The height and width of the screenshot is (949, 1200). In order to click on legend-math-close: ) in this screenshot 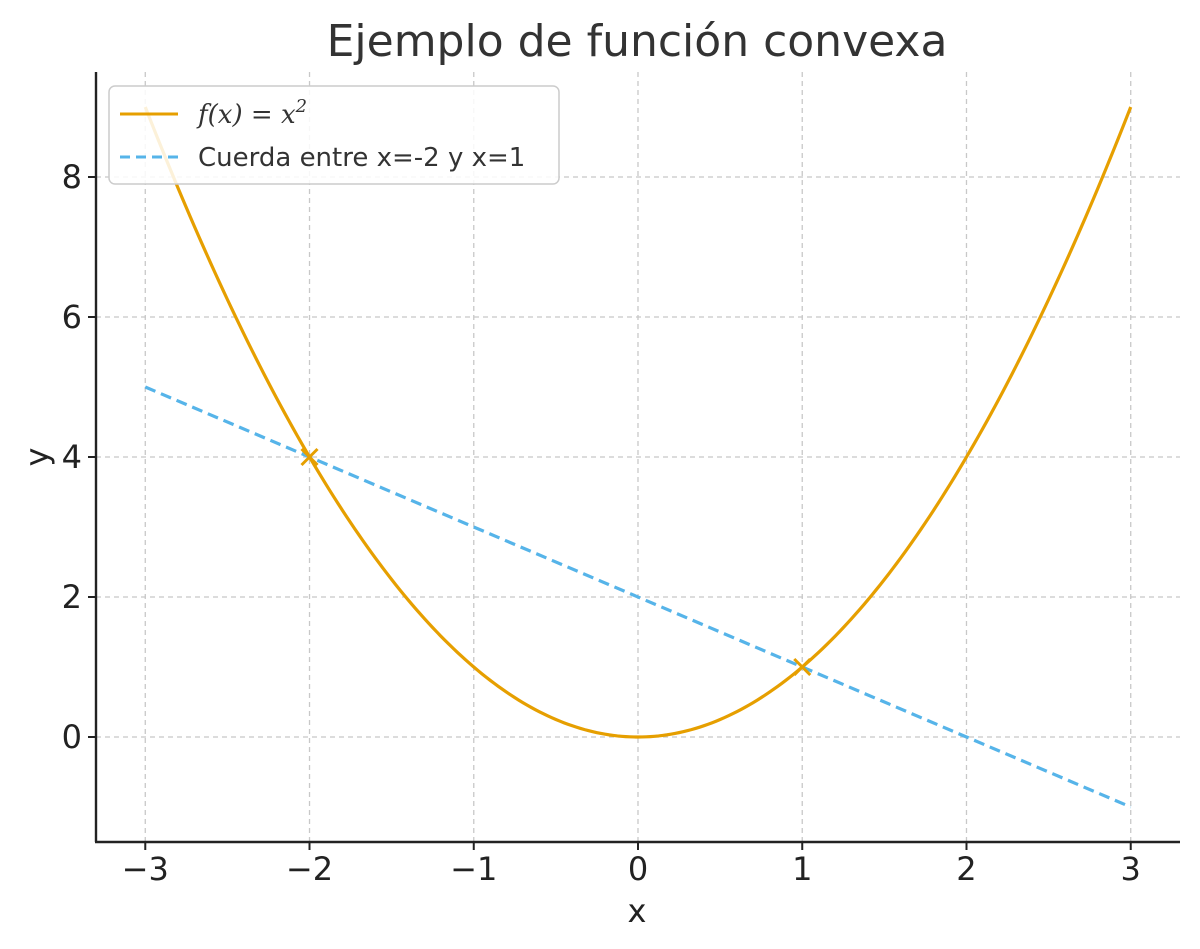, I will do `click(236, 115)`.